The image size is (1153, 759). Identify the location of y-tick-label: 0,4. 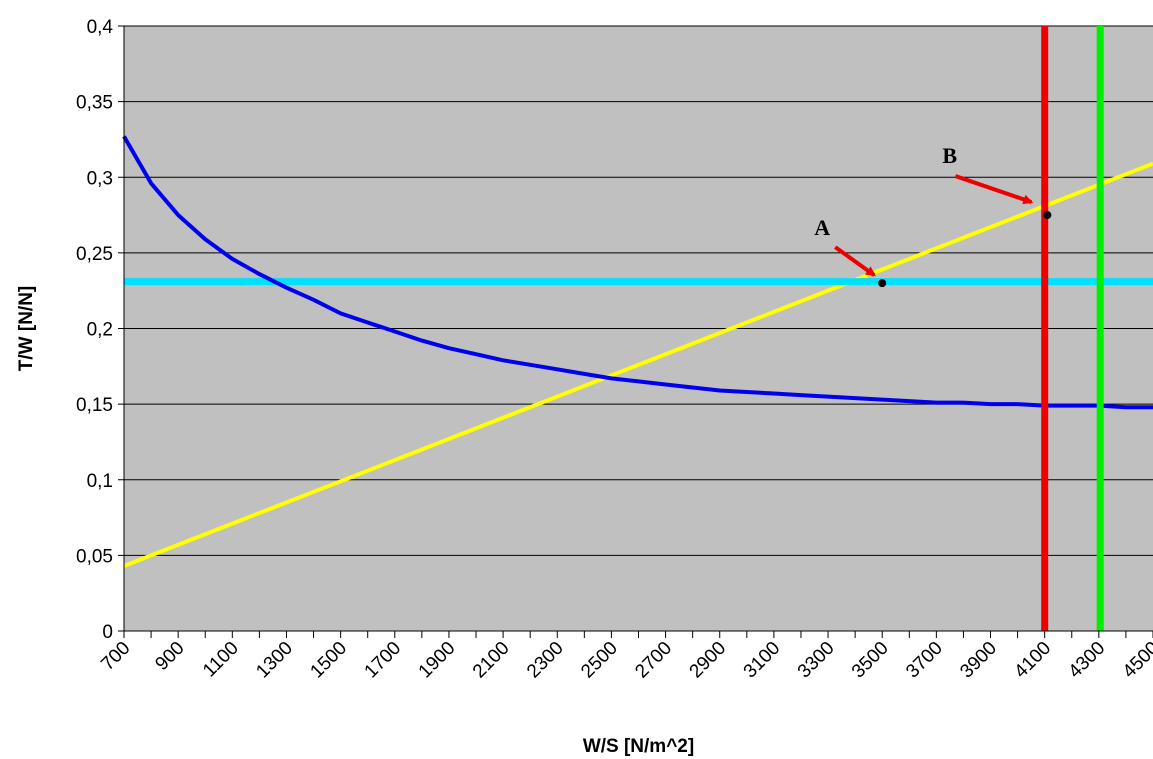
(100, 27).